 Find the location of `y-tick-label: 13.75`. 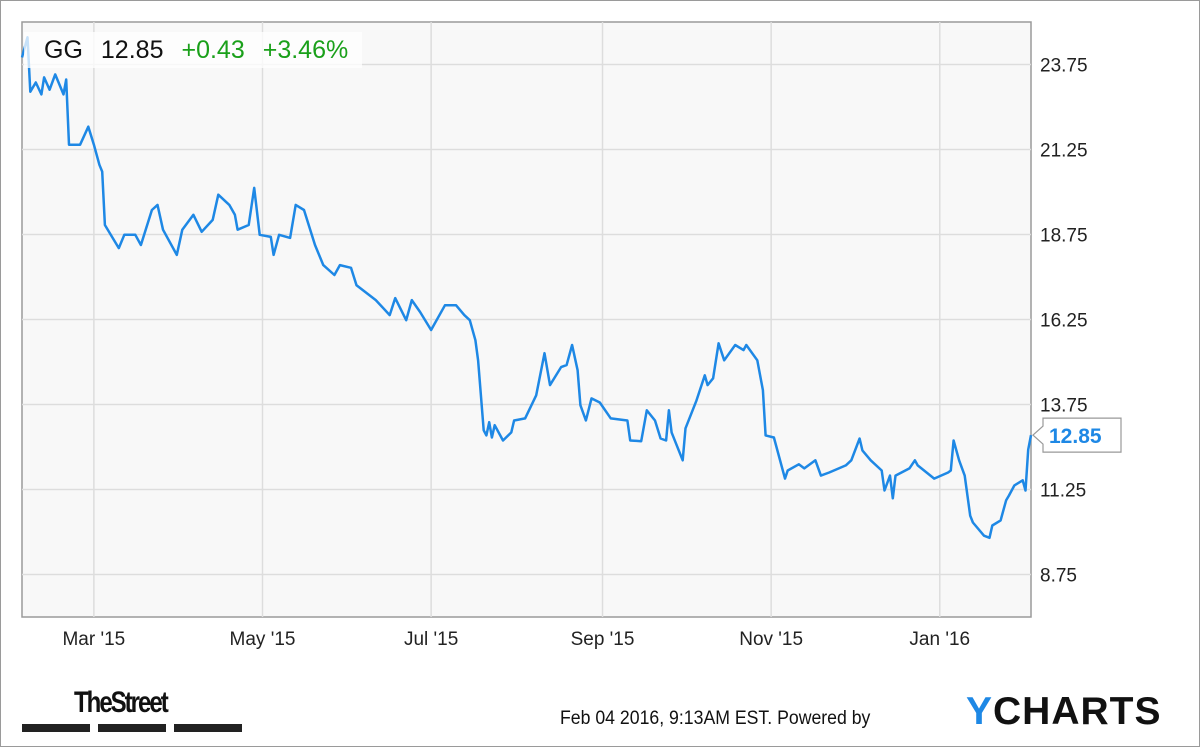

y-tick-label: 13.75 is located at coordinates (1064, 406).